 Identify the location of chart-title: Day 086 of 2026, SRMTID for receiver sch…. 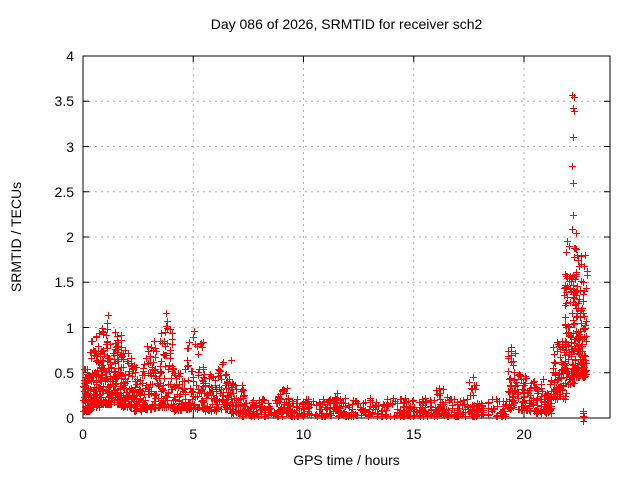
(346, 24).